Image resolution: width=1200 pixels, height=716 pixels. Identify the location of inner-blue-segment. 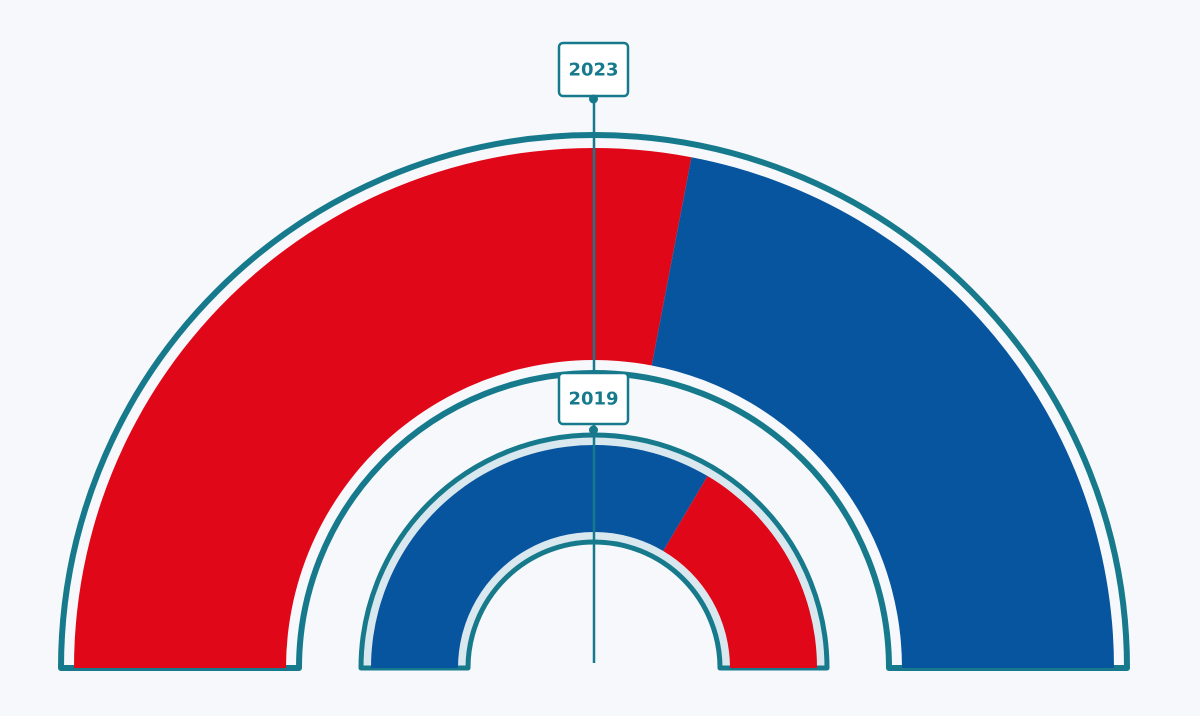
(539, 556).